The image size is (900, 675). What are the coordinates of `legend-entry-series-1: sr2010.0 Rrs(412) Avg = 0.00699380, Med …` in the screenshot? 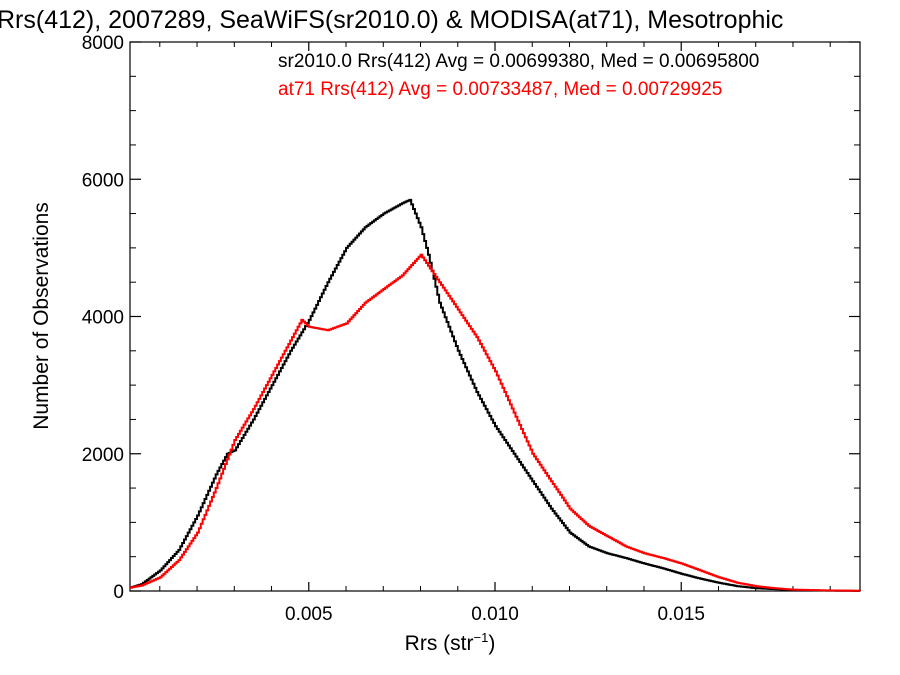 It's located at (518, 61).